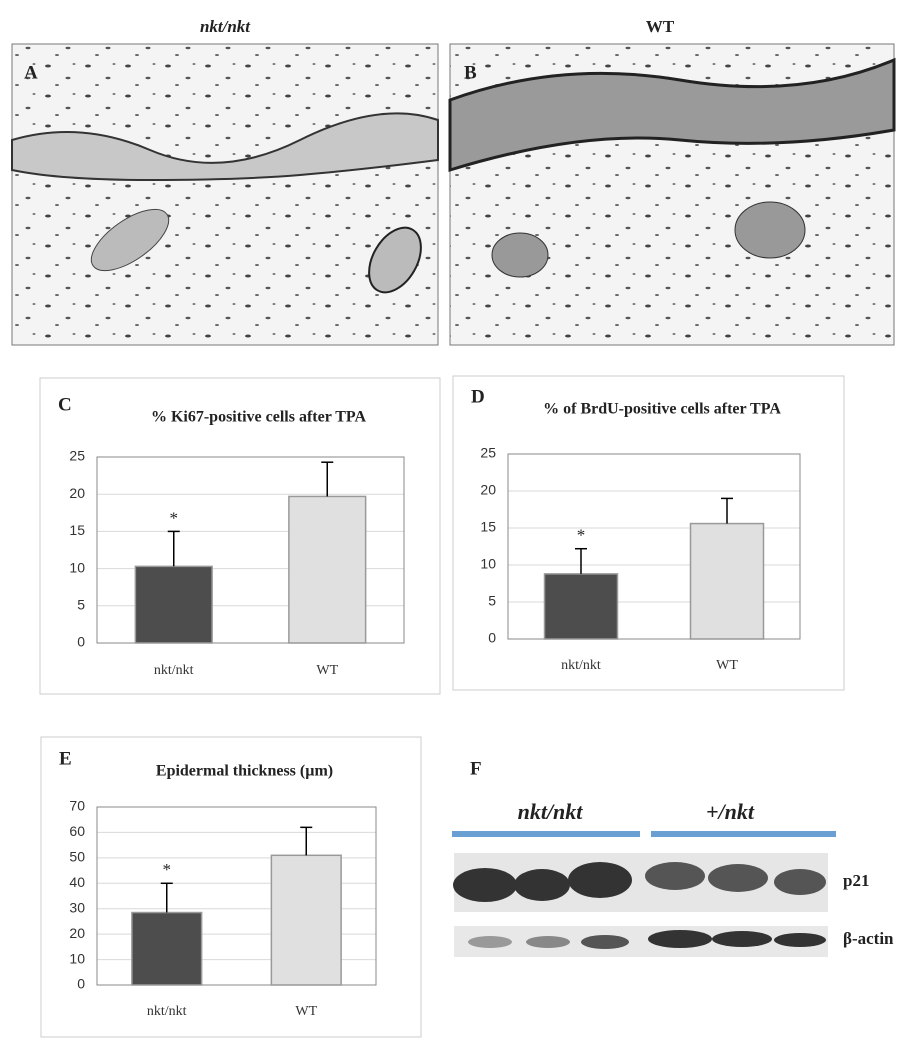 Image resolution: width=909 pixels, height=1050 pixels. Describe the element at coordinates (31, 72) in the screenshot. I see `panel-letter: A` at that location.